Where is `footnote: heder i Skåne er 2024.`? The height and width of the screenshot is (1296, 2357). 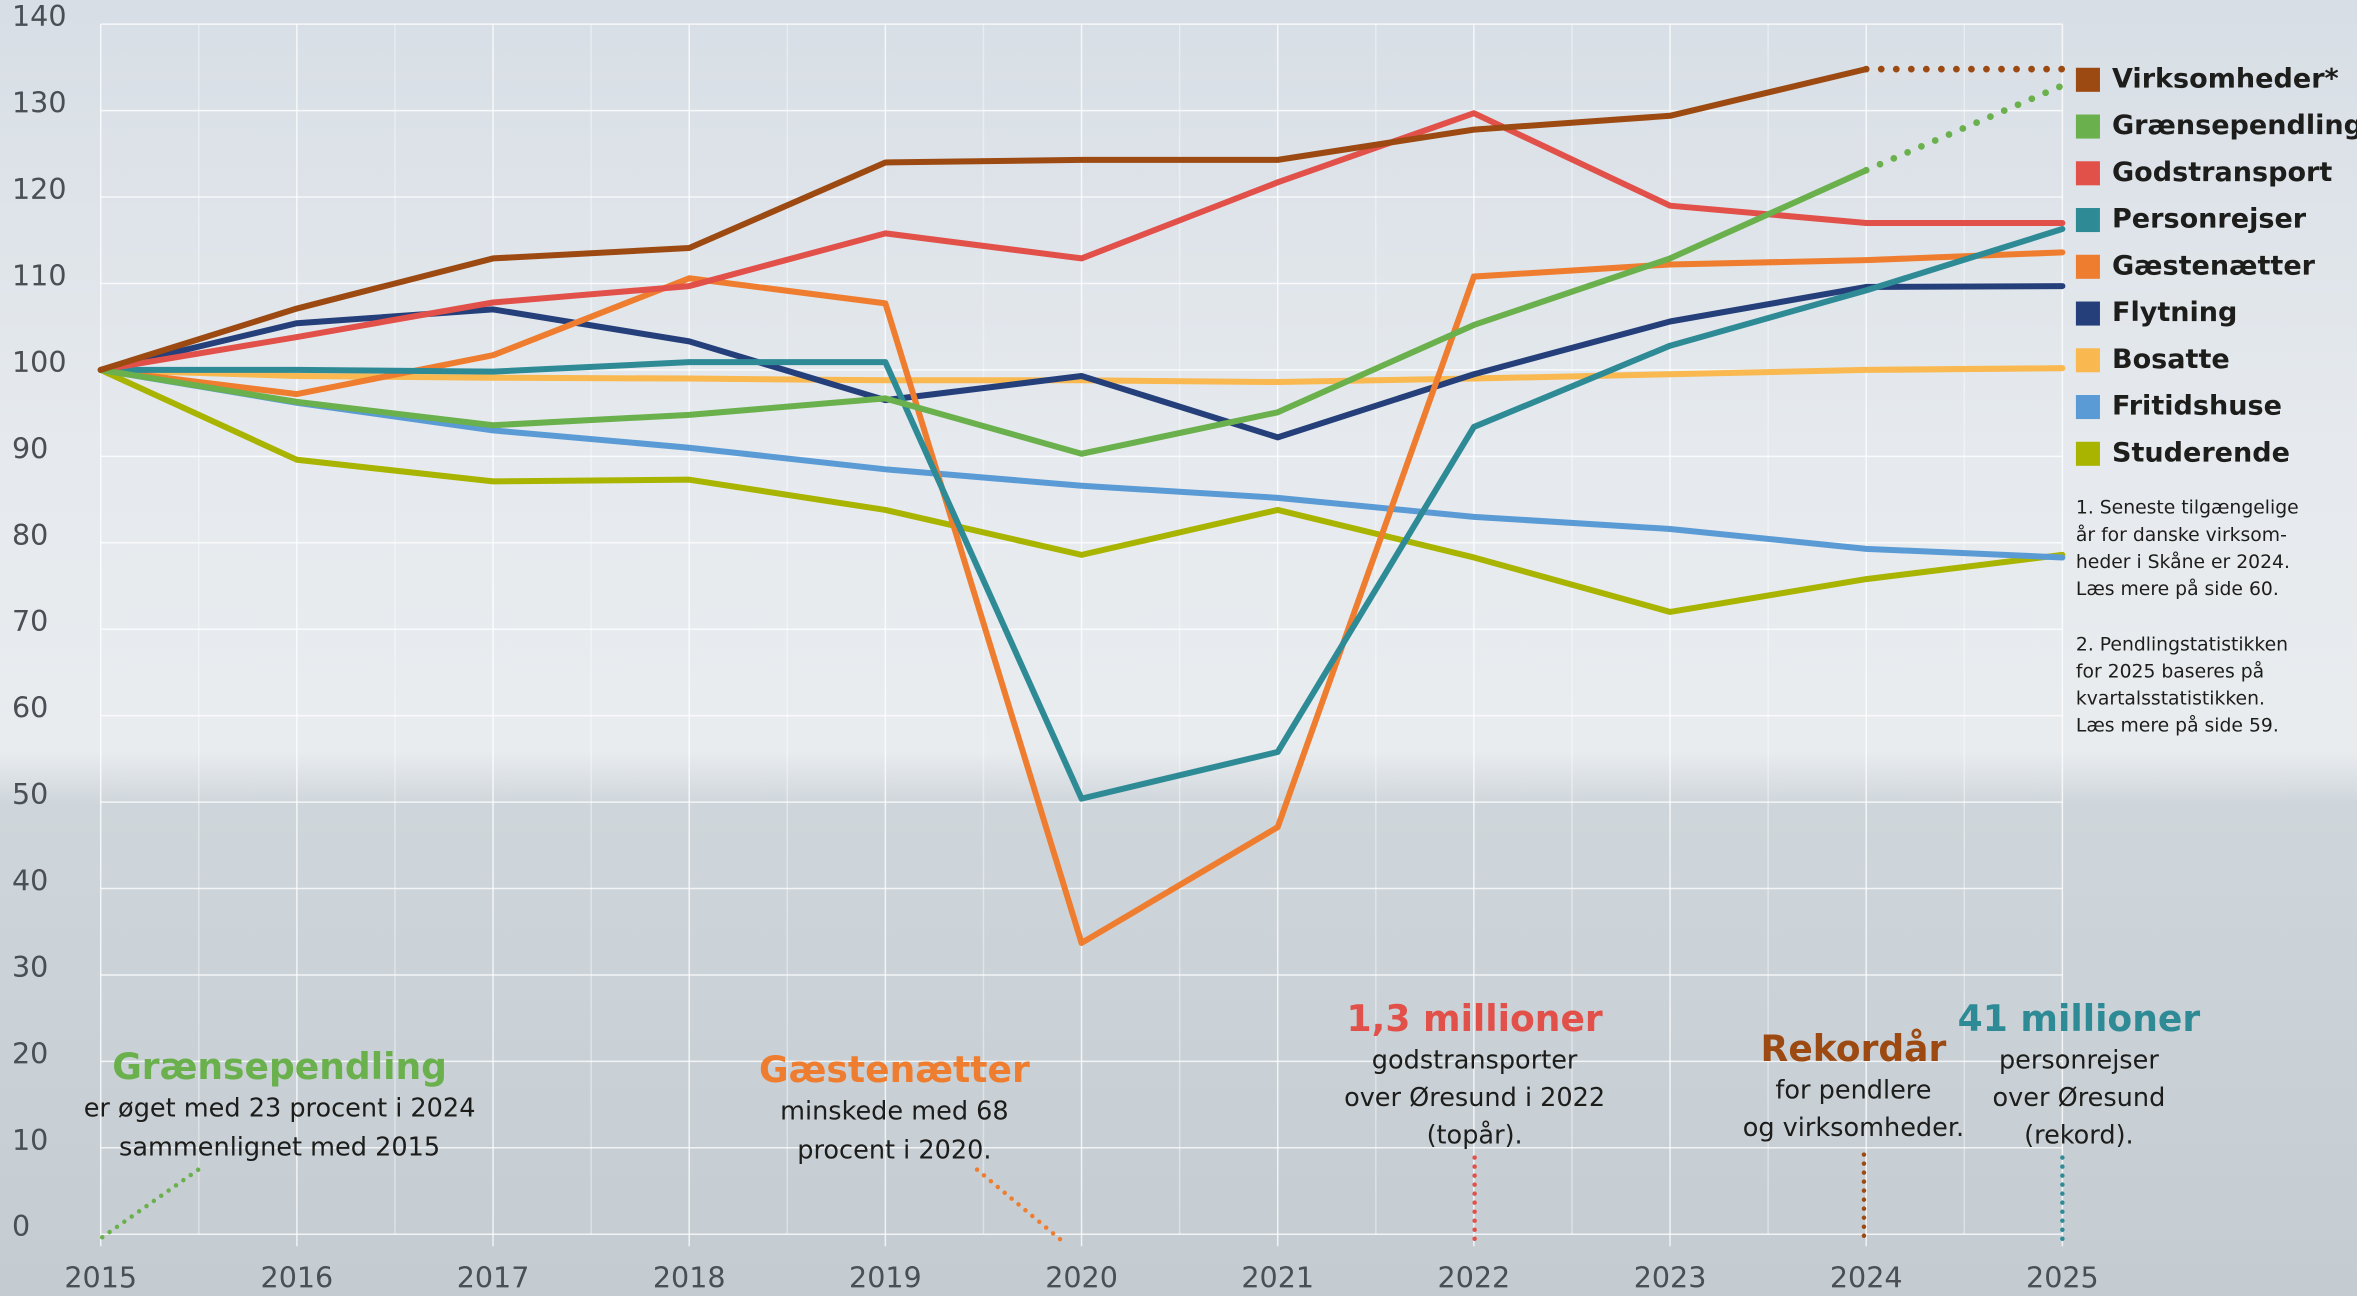 footnote: heder i Skåne er 2024. is located at coordinates (2183, 561).